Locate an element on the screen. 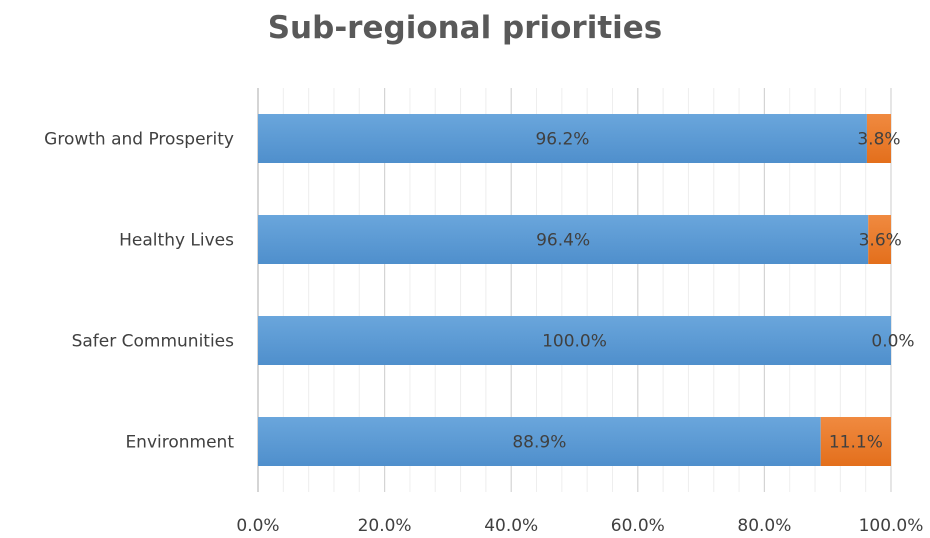  data-label: 11.1% is located at coordinates (856, 443).